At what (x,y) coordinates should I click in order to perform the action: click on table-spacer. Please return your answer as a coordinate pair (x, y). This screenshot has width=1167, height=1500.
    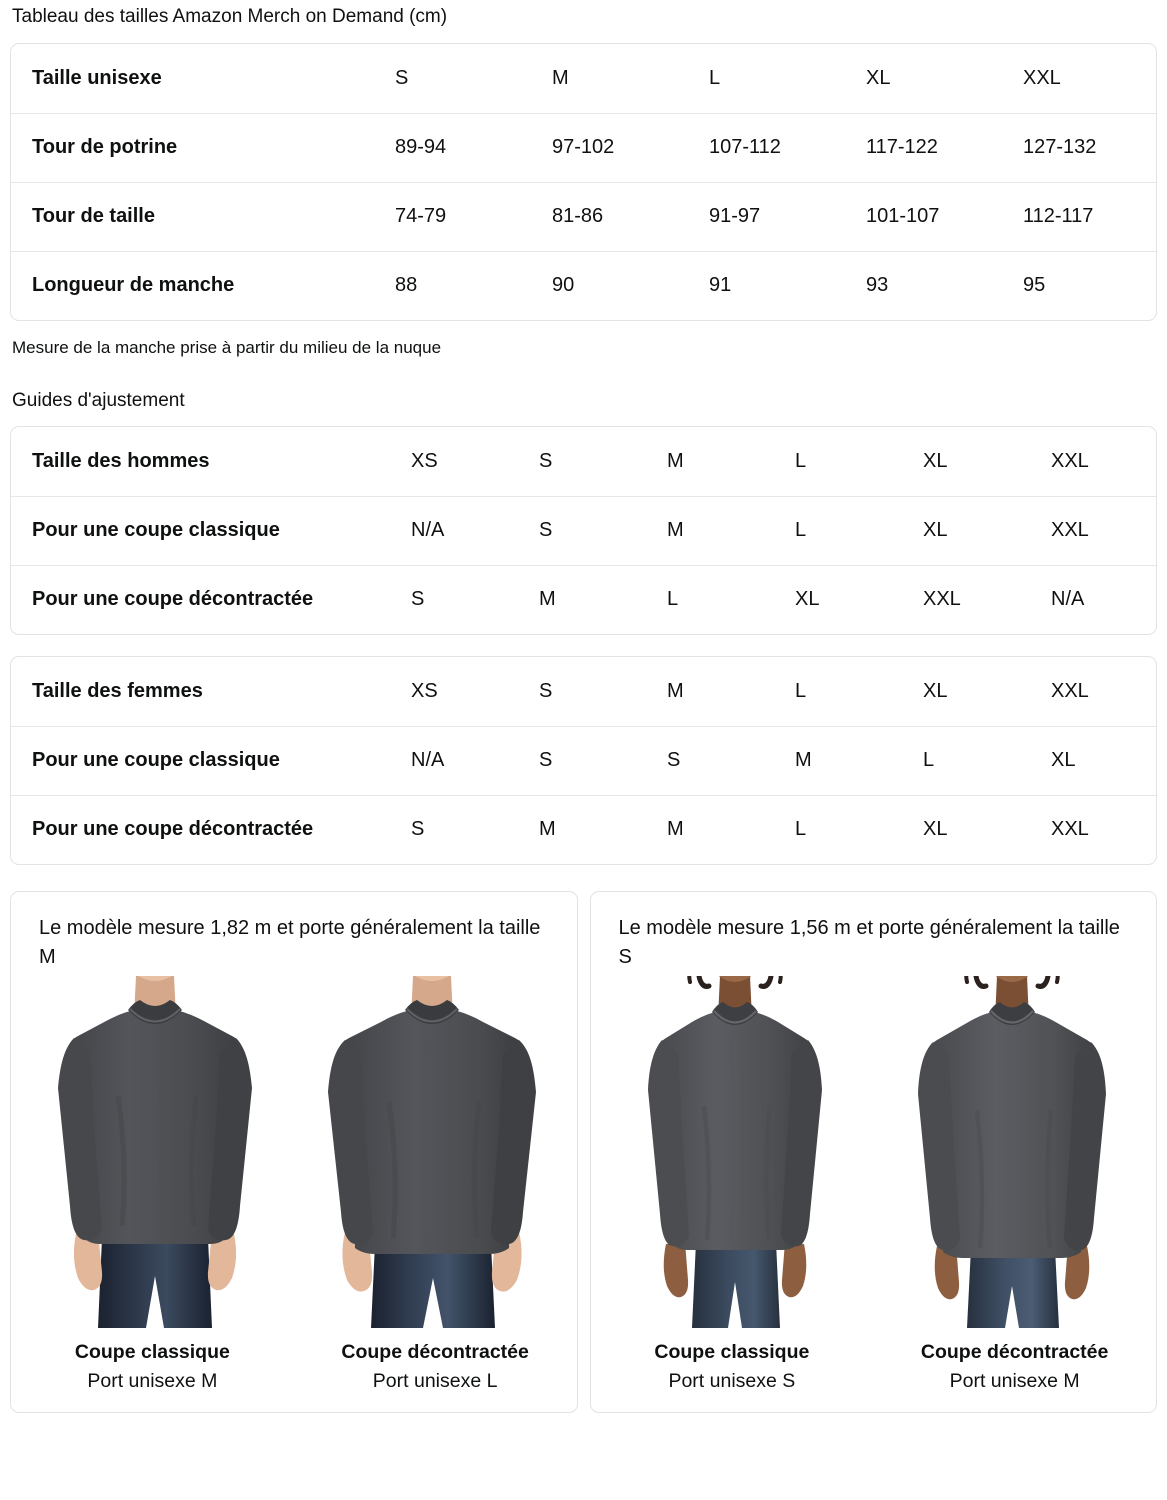
    Looking at the image, I should click on (583, 645).